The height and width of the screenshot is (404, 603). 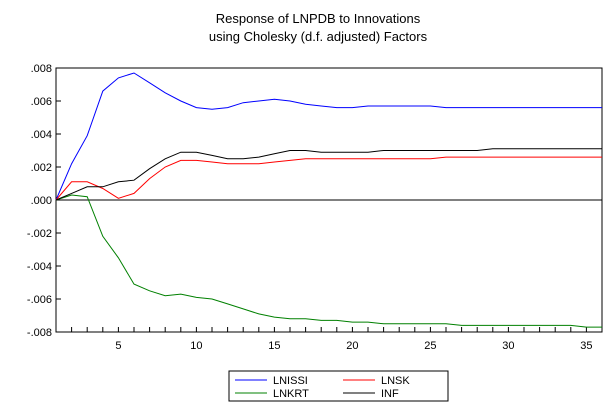 I want to click on x-tick-label: 15, so click(x=274, y=346).